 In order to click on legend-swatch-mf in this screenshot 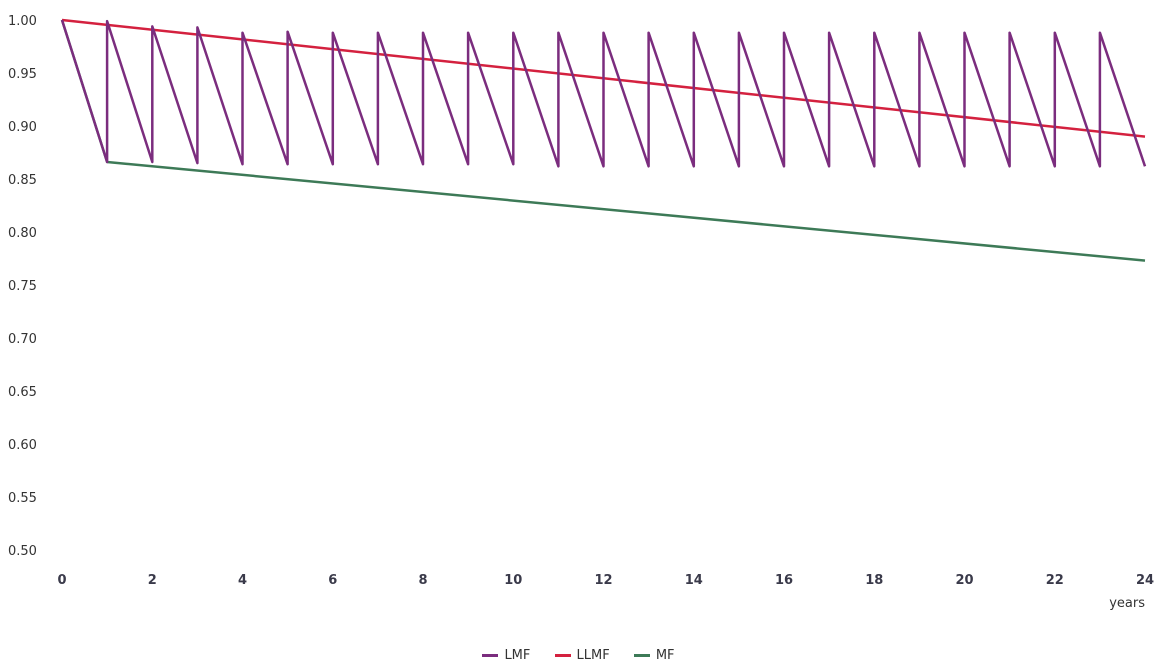, I will do `click(641, 655)`.